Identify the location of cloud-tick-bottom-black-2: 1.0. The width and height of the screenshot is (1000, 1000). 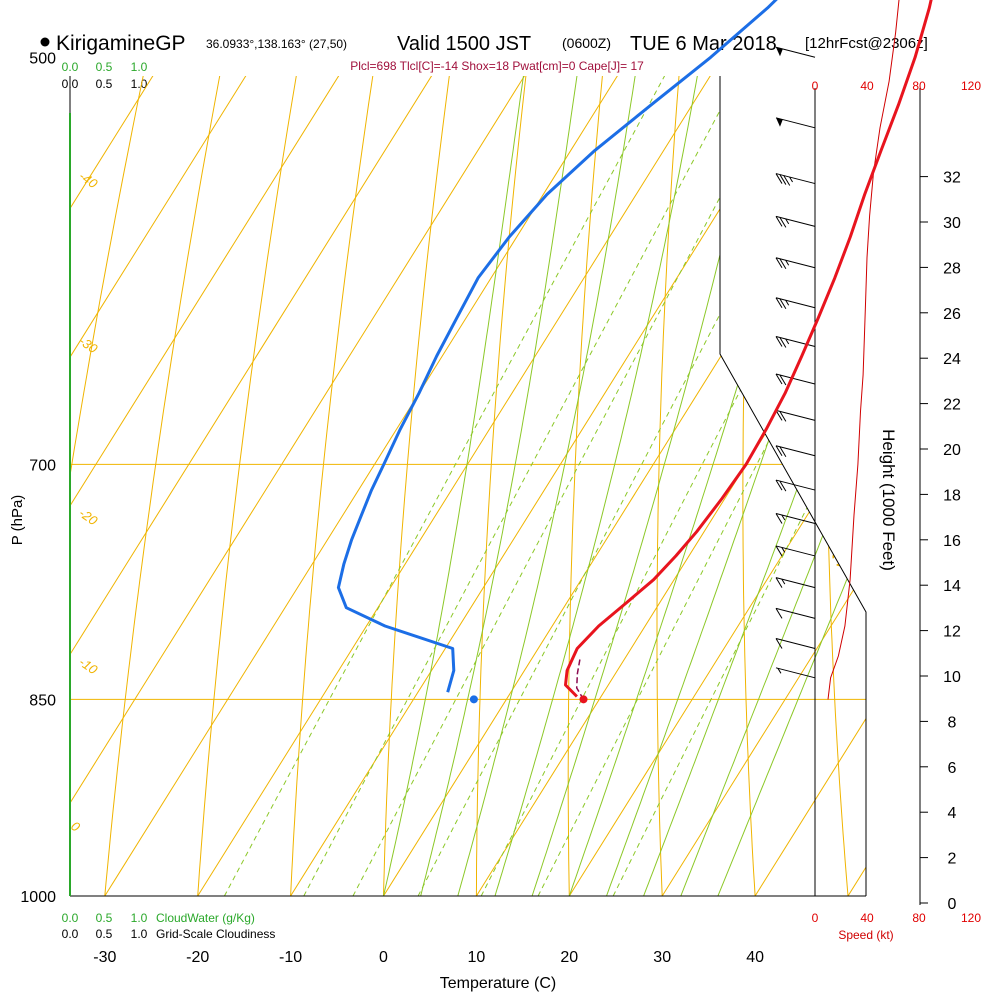
(139, 934).